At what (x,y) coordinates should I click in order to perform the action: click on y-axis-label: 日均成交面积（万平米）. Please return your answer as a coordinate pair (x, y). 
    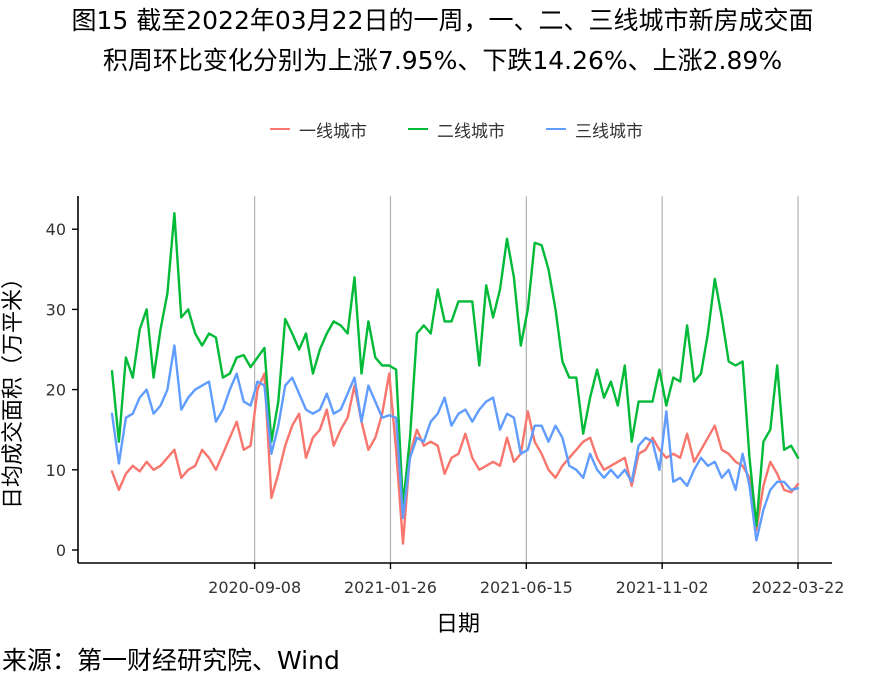
    Looking at the image, I should click on (13, 388).